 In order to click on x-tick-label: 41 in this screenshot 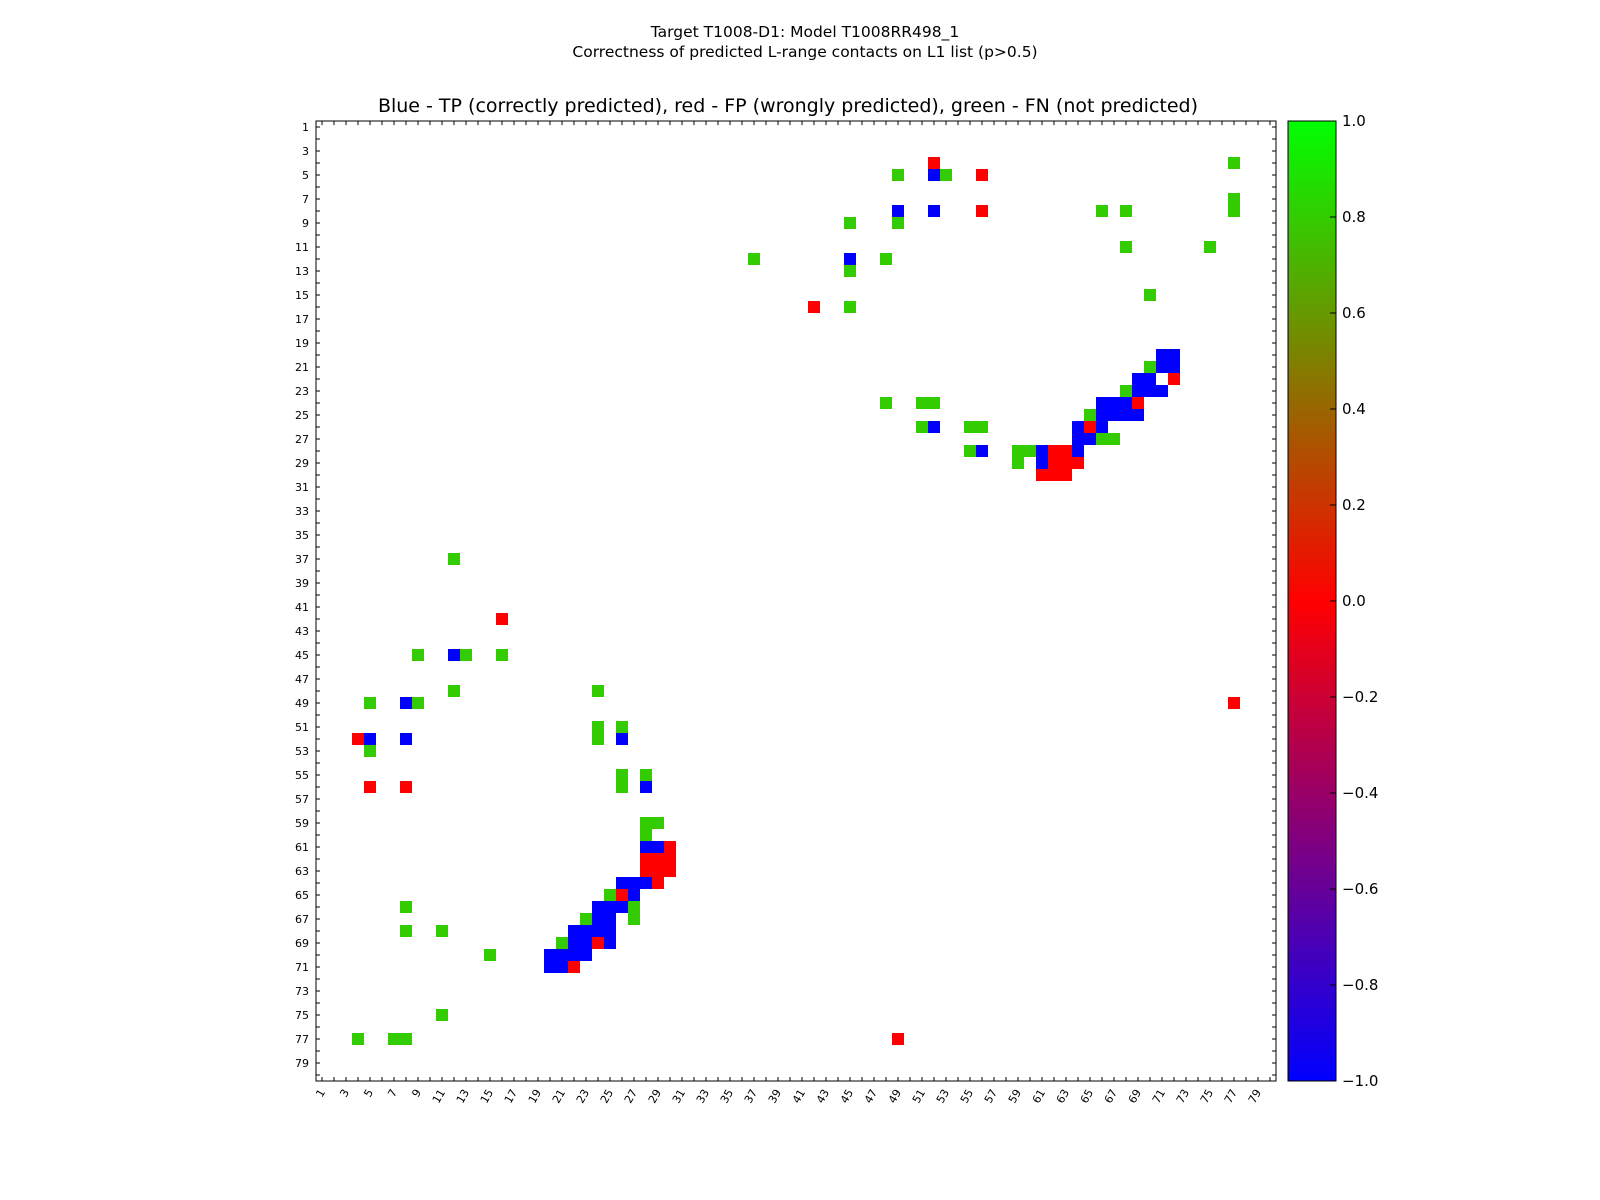, I will do `click(799, 1096)`.